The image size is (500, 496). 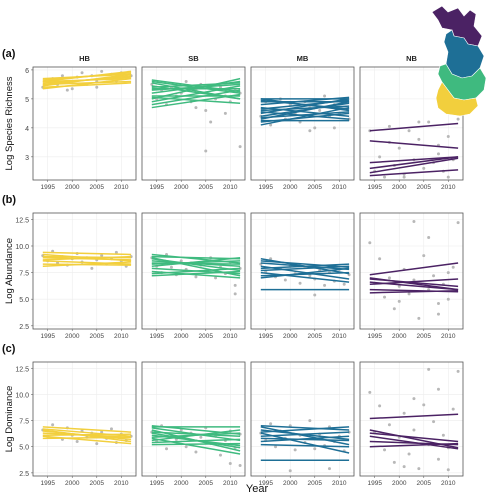 What do you see at coordinates (9, 123) in the screenshot?
I see `y-axis-title: Log Species Richness` at bounding box center [9, 123].